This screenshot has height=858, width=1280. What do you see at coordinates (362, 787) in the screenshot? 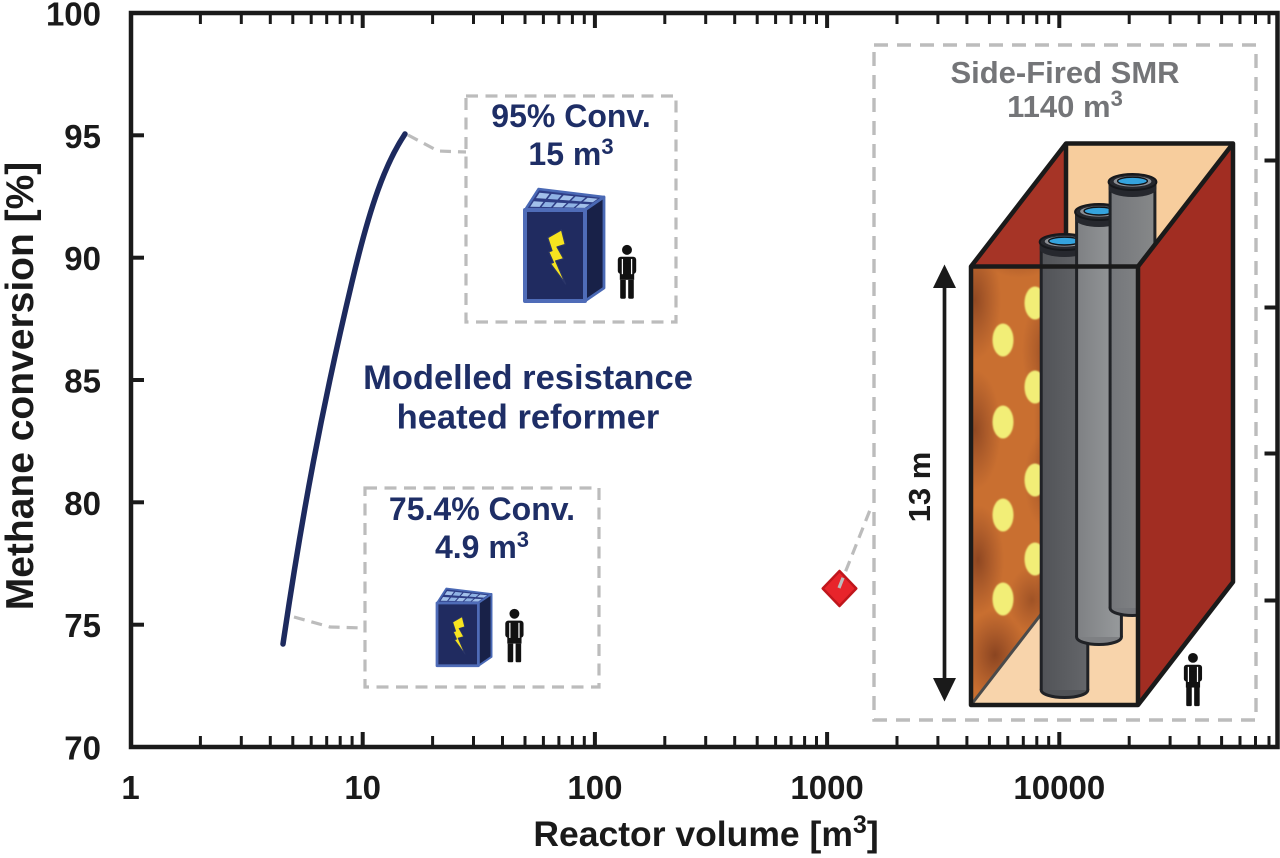
I see `svg-text: 10` at bounding box center [362, 787].